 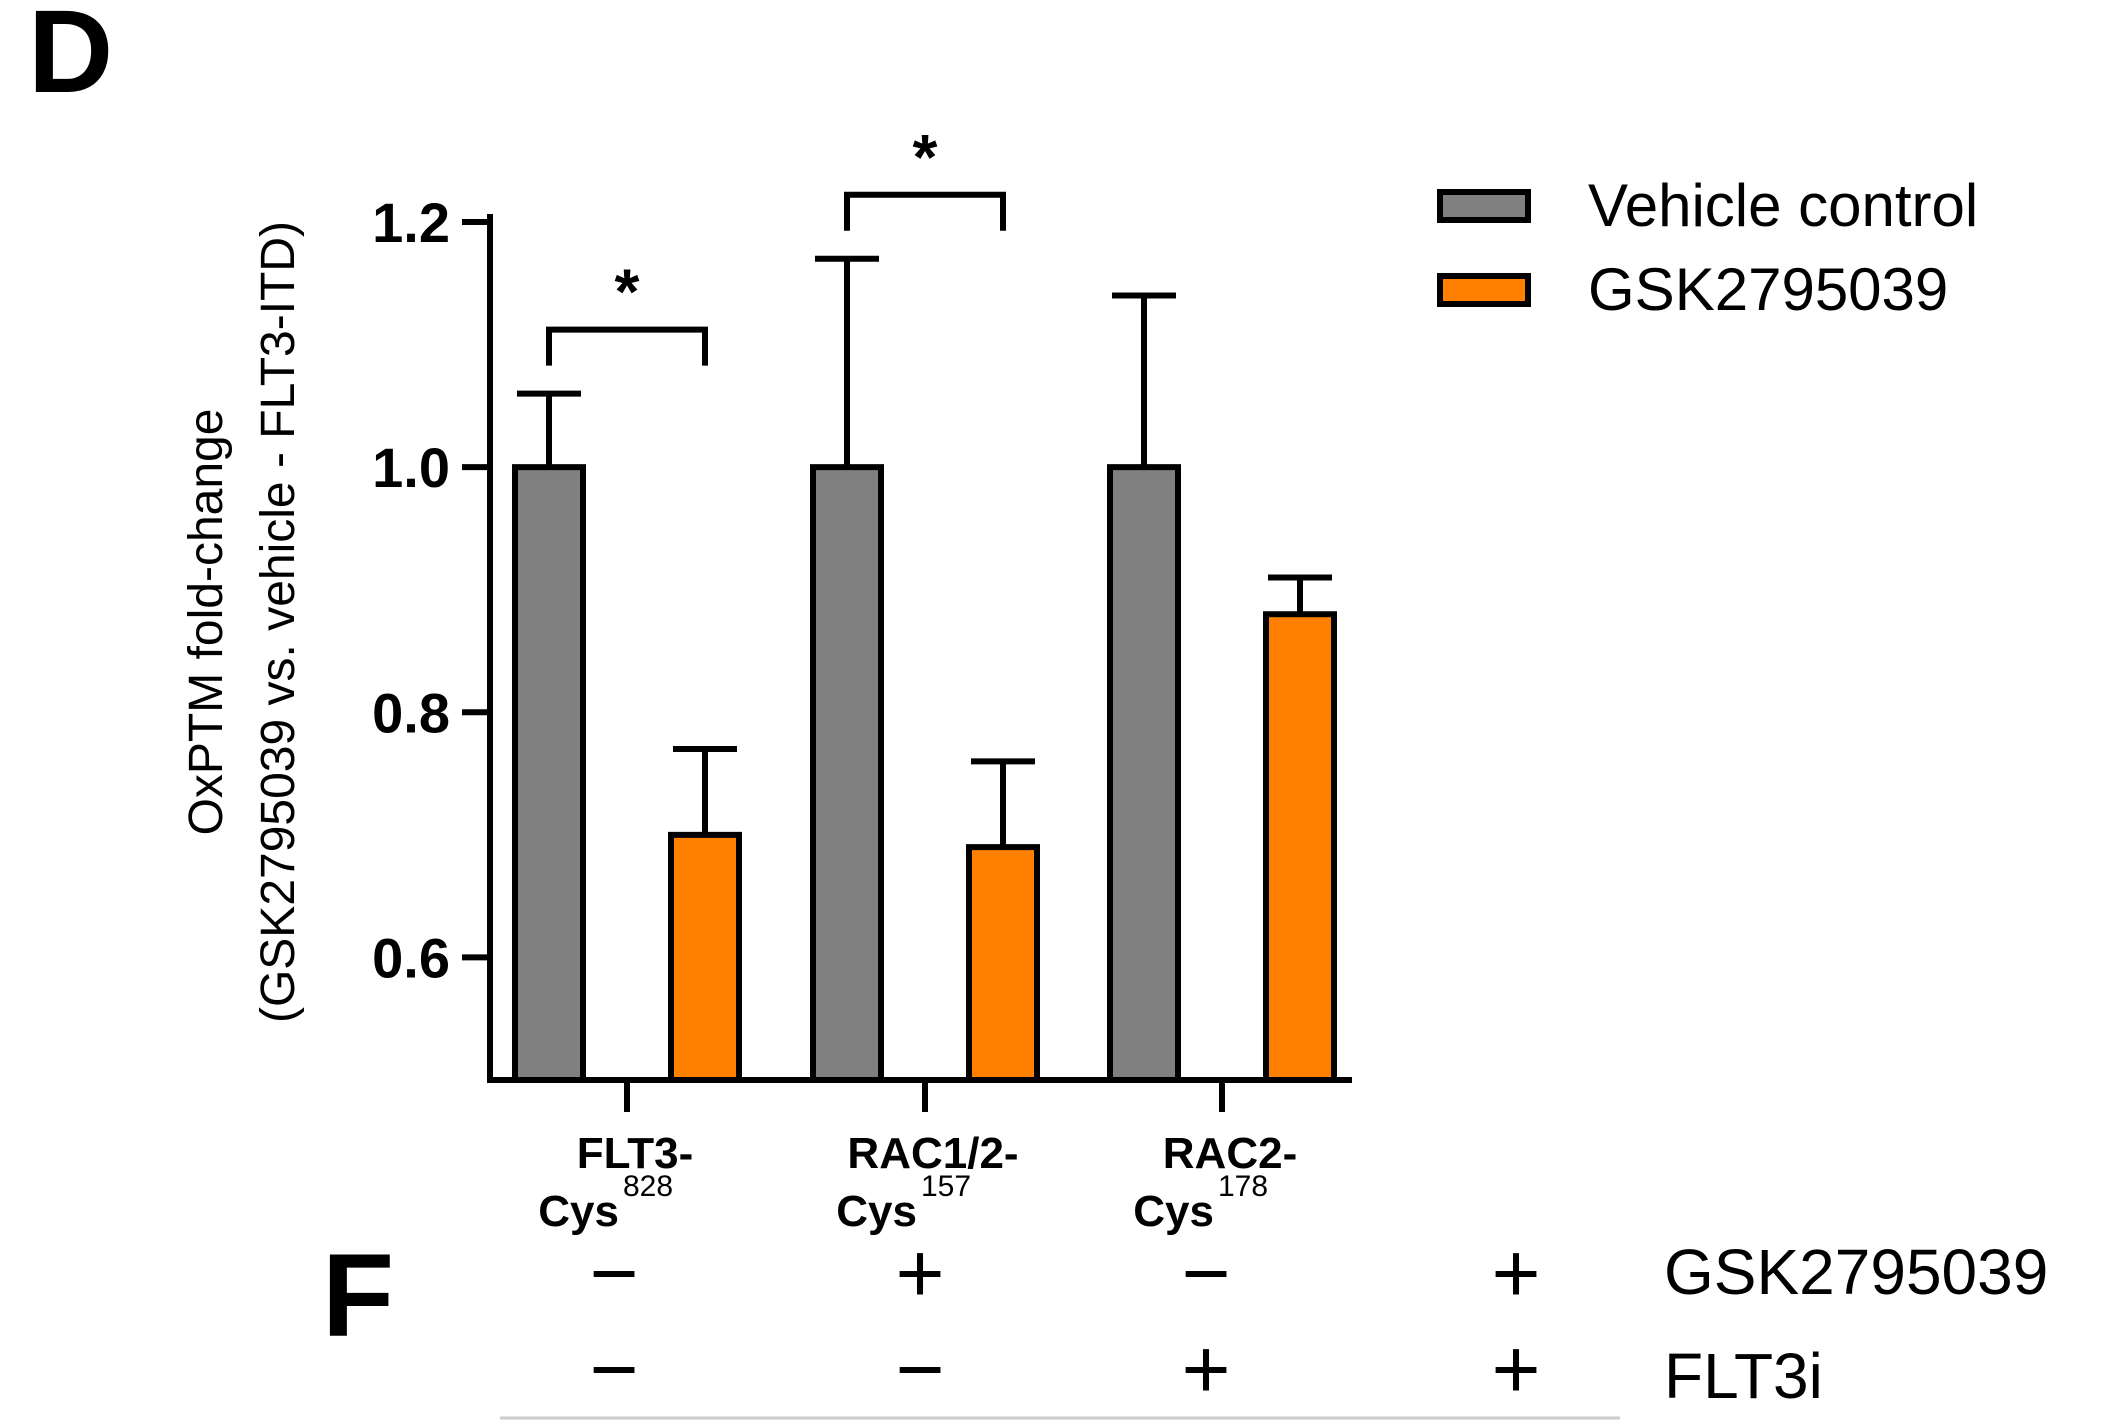 I want to click on y-tick-label: 0.6, so click(x=411, y=957).